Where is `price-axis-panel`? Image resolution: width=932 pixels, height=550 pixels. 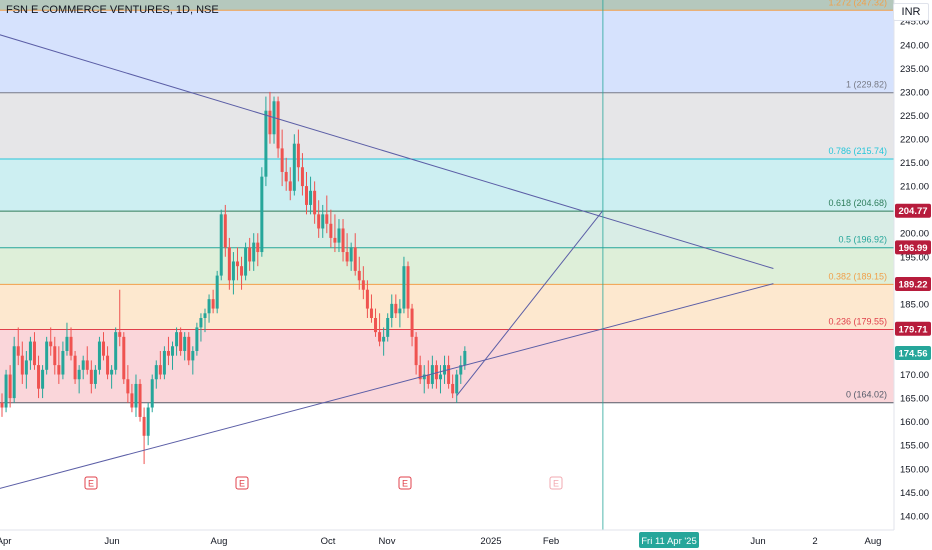
price-axis-panel is located at coordinates (913, 265).